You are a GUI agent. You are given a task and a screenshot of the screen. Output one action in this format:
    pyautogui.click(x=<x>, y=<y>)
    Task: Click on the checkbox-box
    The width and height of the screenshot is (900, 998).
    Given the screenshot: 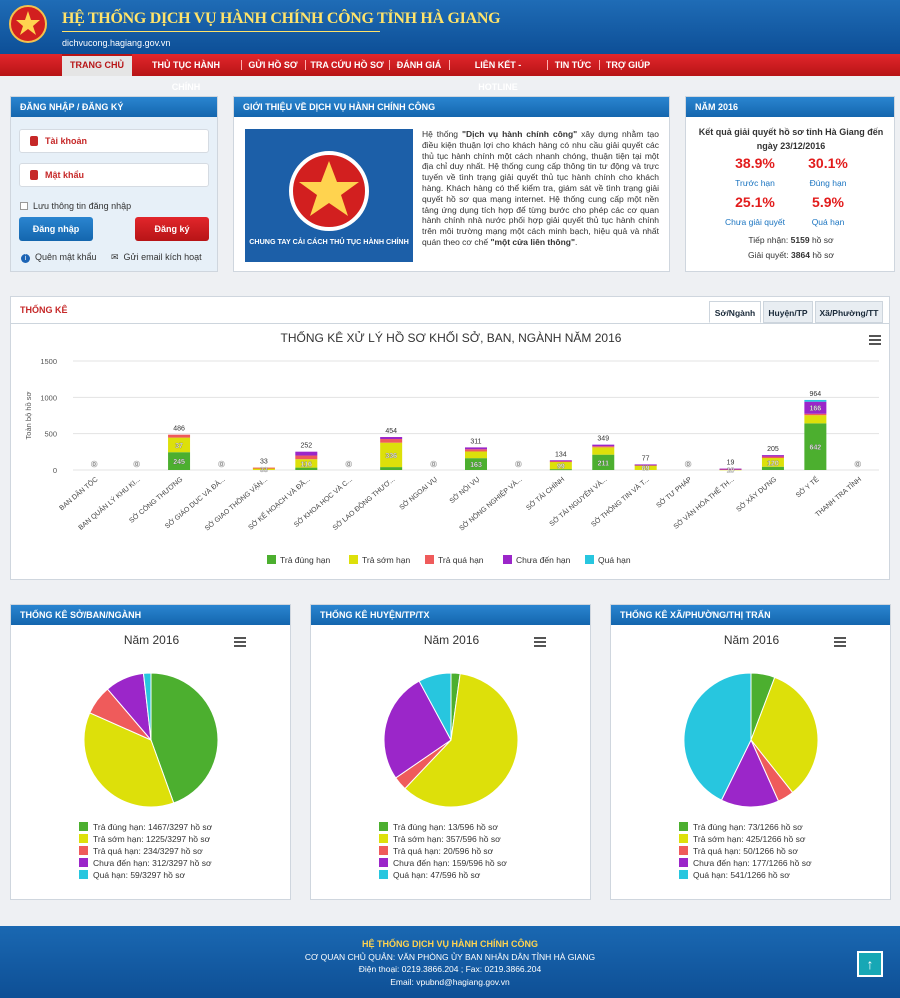 What is the action you would take?
    pyautogui.click(x=24, y=206)
    